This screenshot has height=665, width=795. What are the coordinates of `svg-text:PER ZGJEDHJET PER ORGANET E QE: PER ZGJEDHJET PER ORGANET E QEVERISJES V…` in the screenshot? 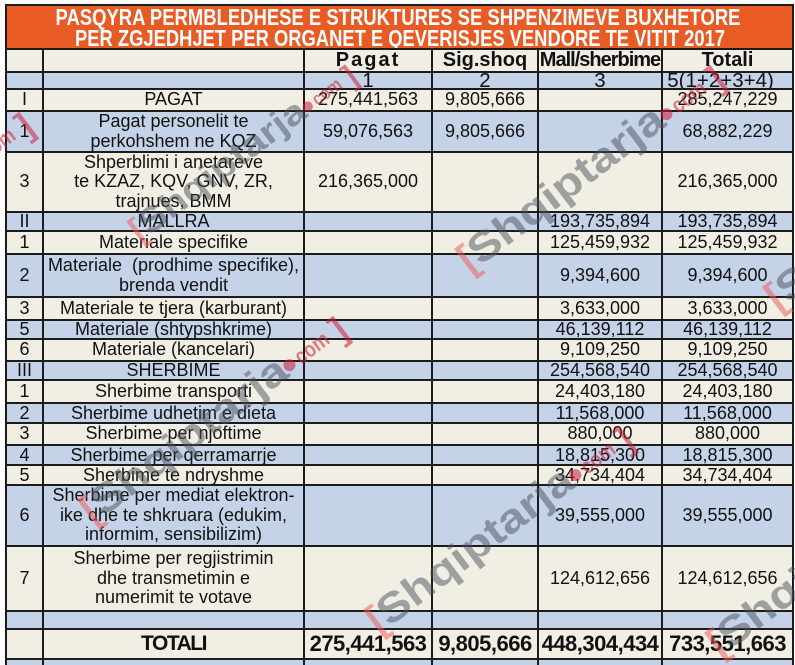 It's located at (400, 36).